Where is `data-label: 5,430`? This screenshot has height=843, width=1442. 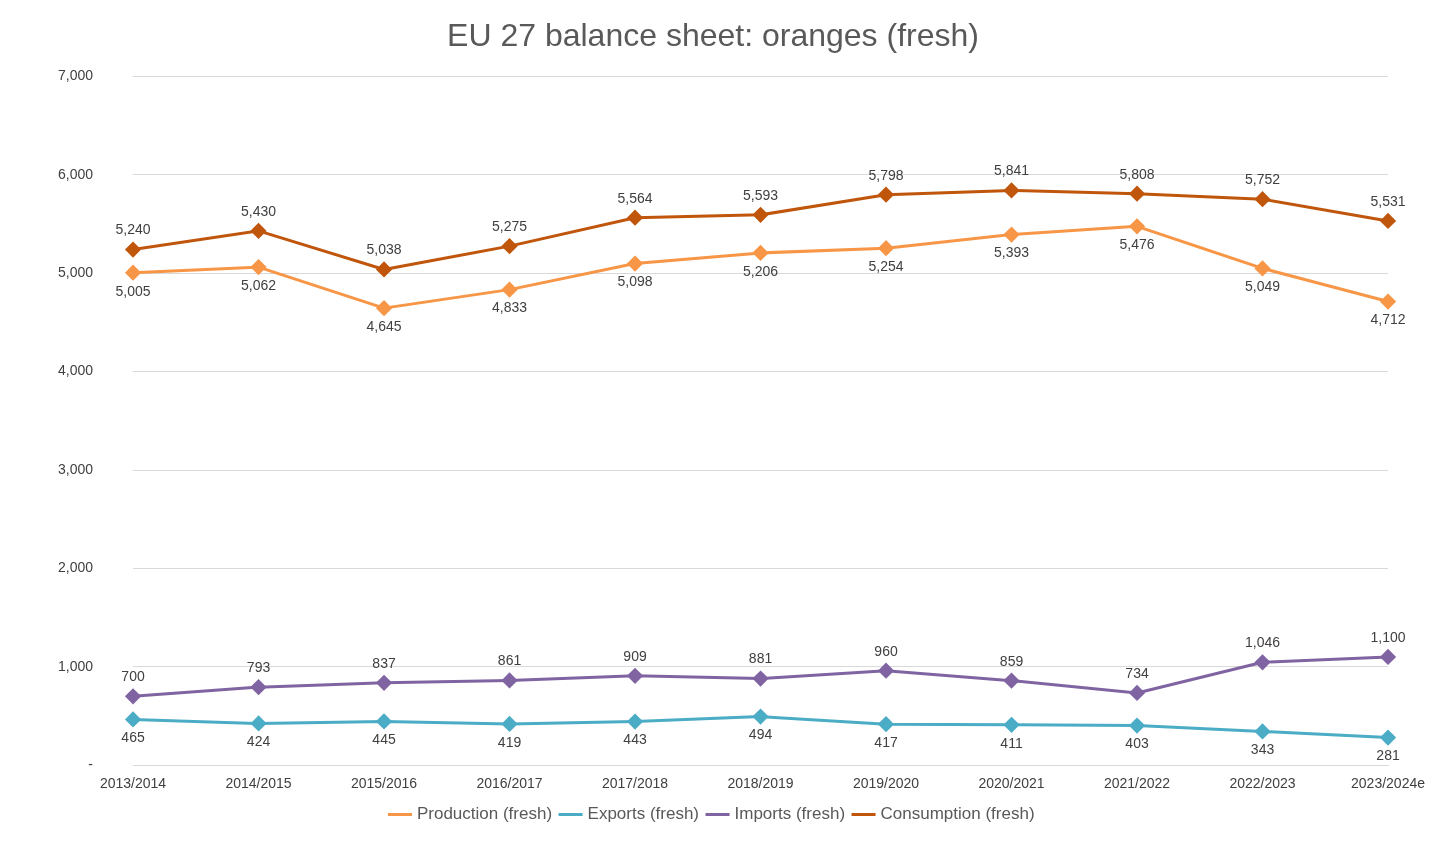
data-label: 5,430 is located at coordinates (259, 210).